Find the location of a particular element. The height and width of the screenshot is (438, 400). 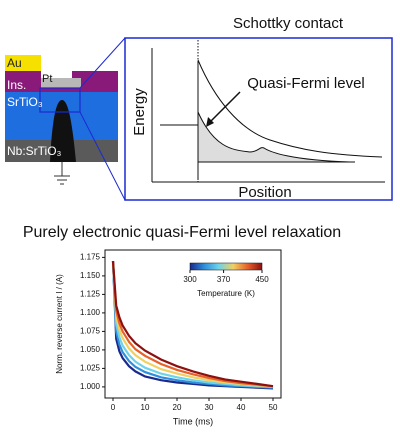

label-pt: Pt is located at coordinates (47, 79).